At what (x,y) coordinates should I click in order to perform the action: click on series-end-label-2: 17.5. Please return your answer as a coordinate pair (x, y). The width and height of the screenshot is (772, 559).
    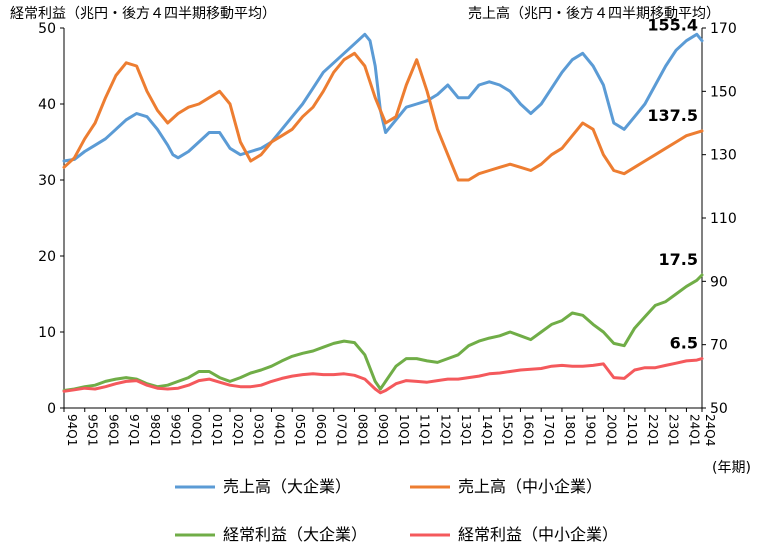
    Looking at the image, I should click on (678, 259).